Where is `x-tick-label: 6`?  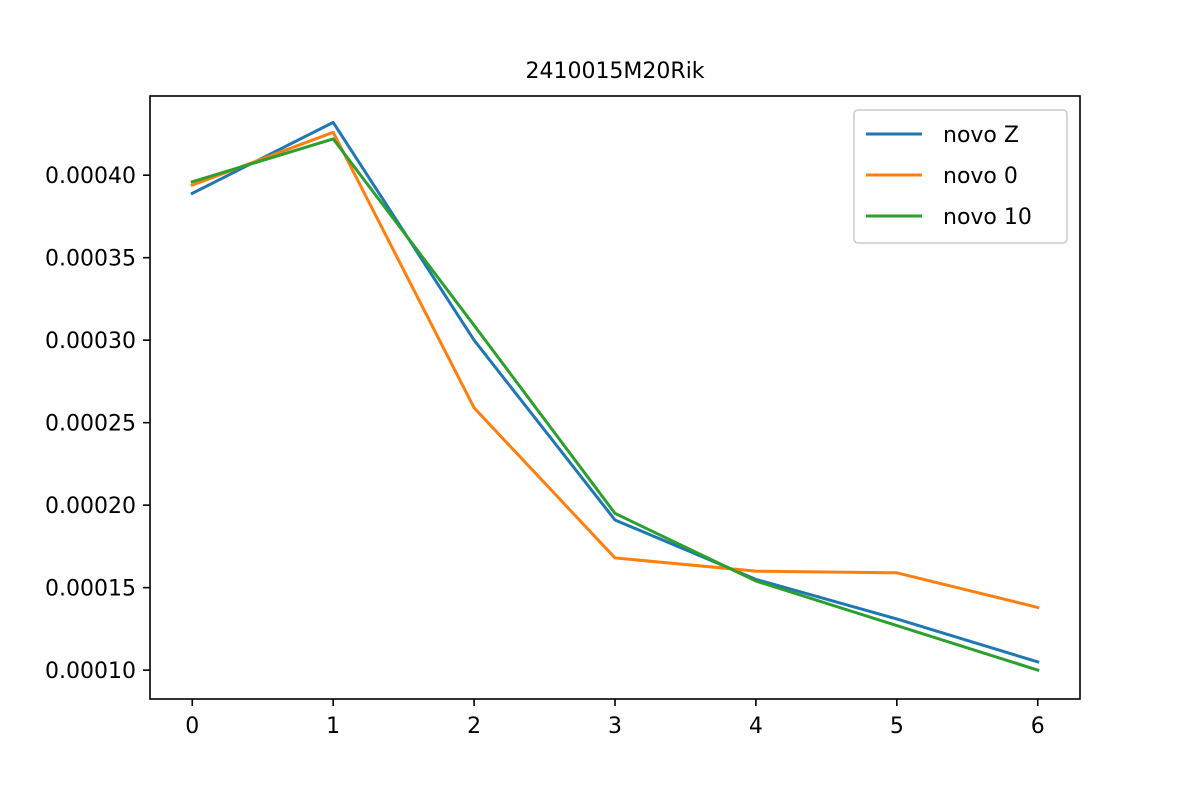
x-tick-label: 6 is located at coordinates (1038, 726).